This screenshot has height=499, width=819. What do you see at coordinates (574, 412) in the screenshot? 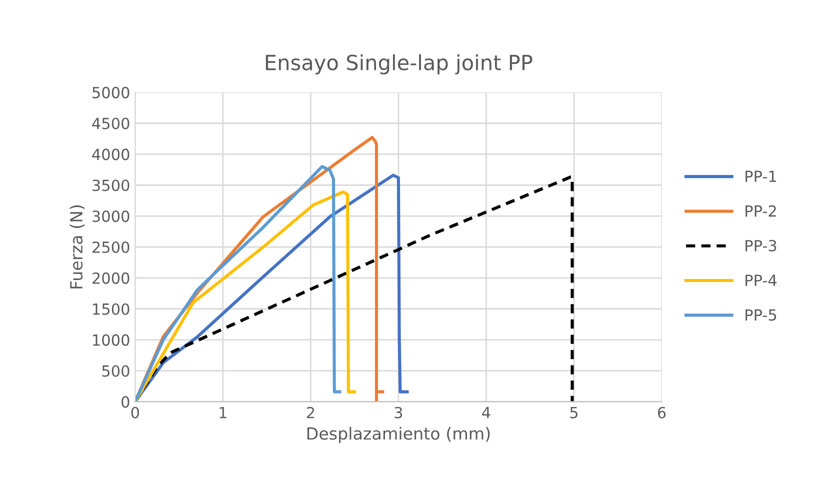
I see `x-tick-label: 5` at bounding box center [574, 412].